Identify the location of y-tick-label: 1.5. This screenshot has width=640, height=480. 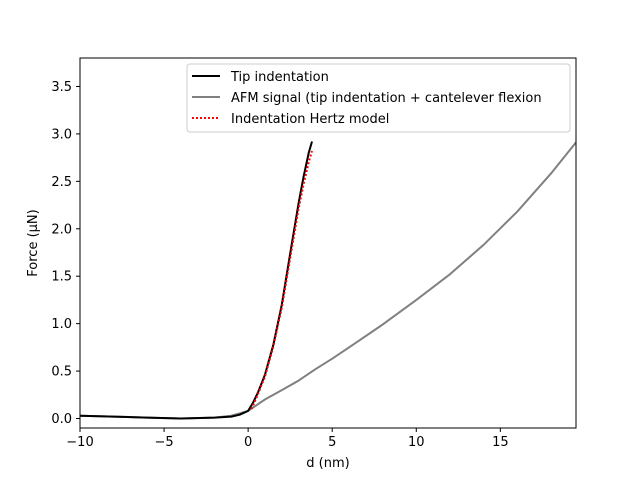
(61, 277).